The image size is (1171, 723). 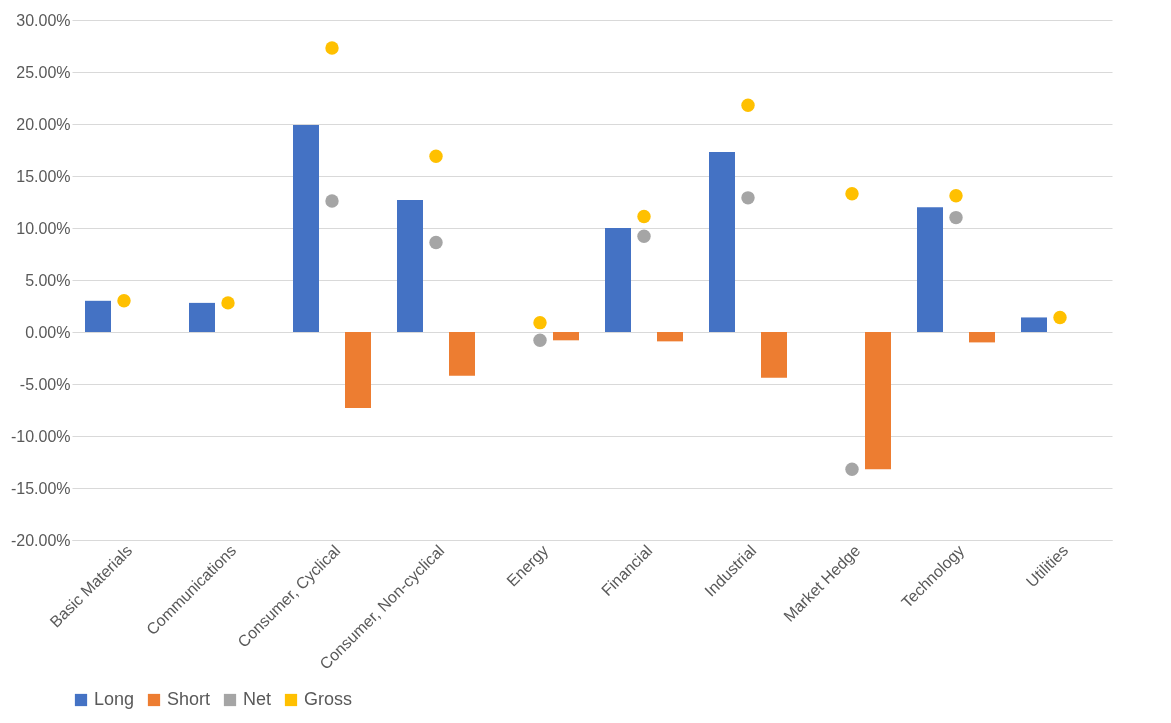 What do you see at coordinates (48, 332) in the screenshot?
I see `y-tick-label: 0.00%` at bounding box center [48, 332].